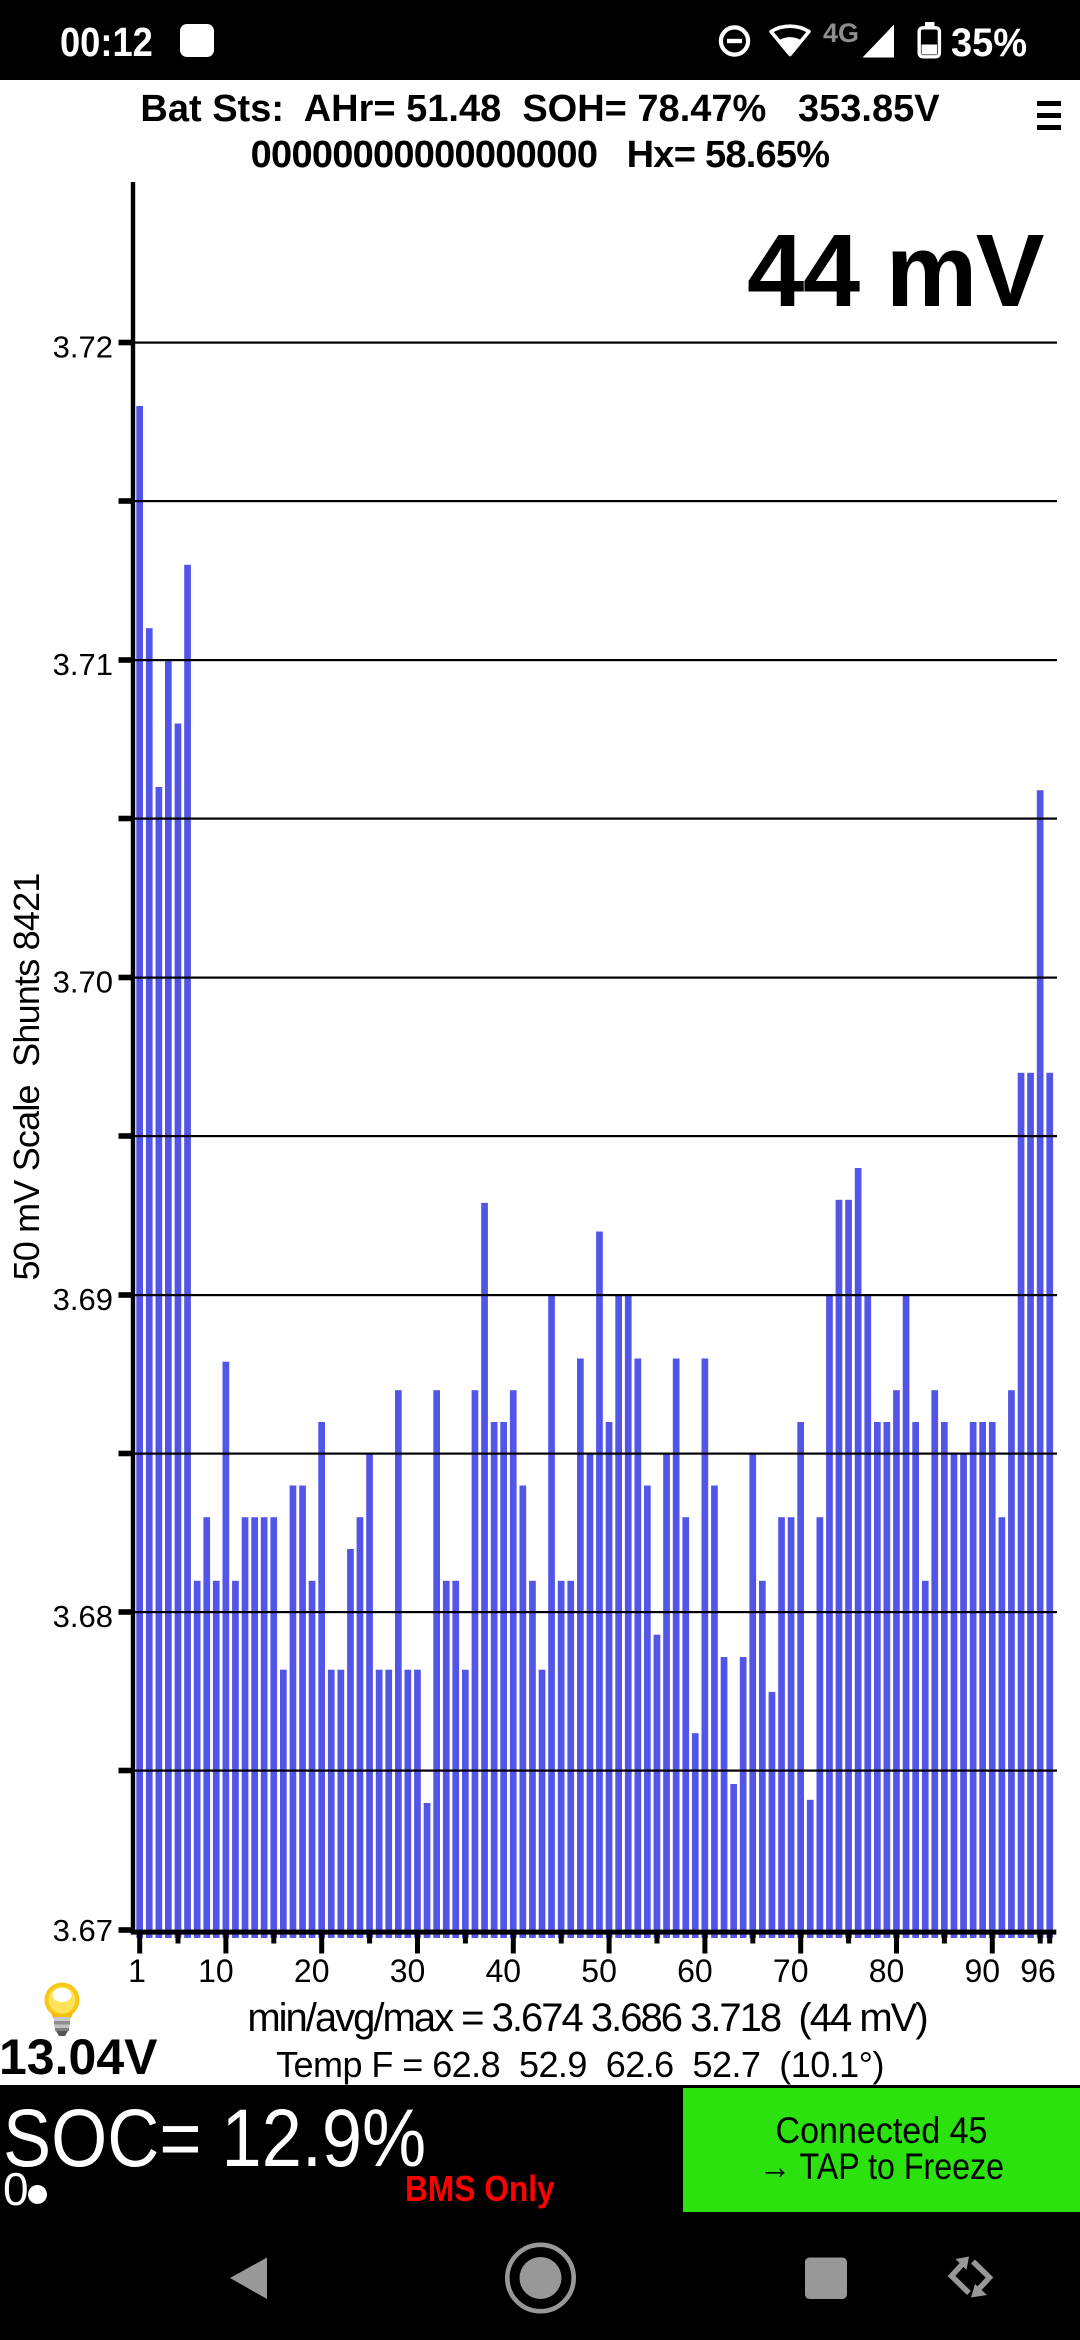  What do you see at coordinates (791, 1971) in the screenshot?
I see `svg-text: 70` at bounding box center [791, 1971].